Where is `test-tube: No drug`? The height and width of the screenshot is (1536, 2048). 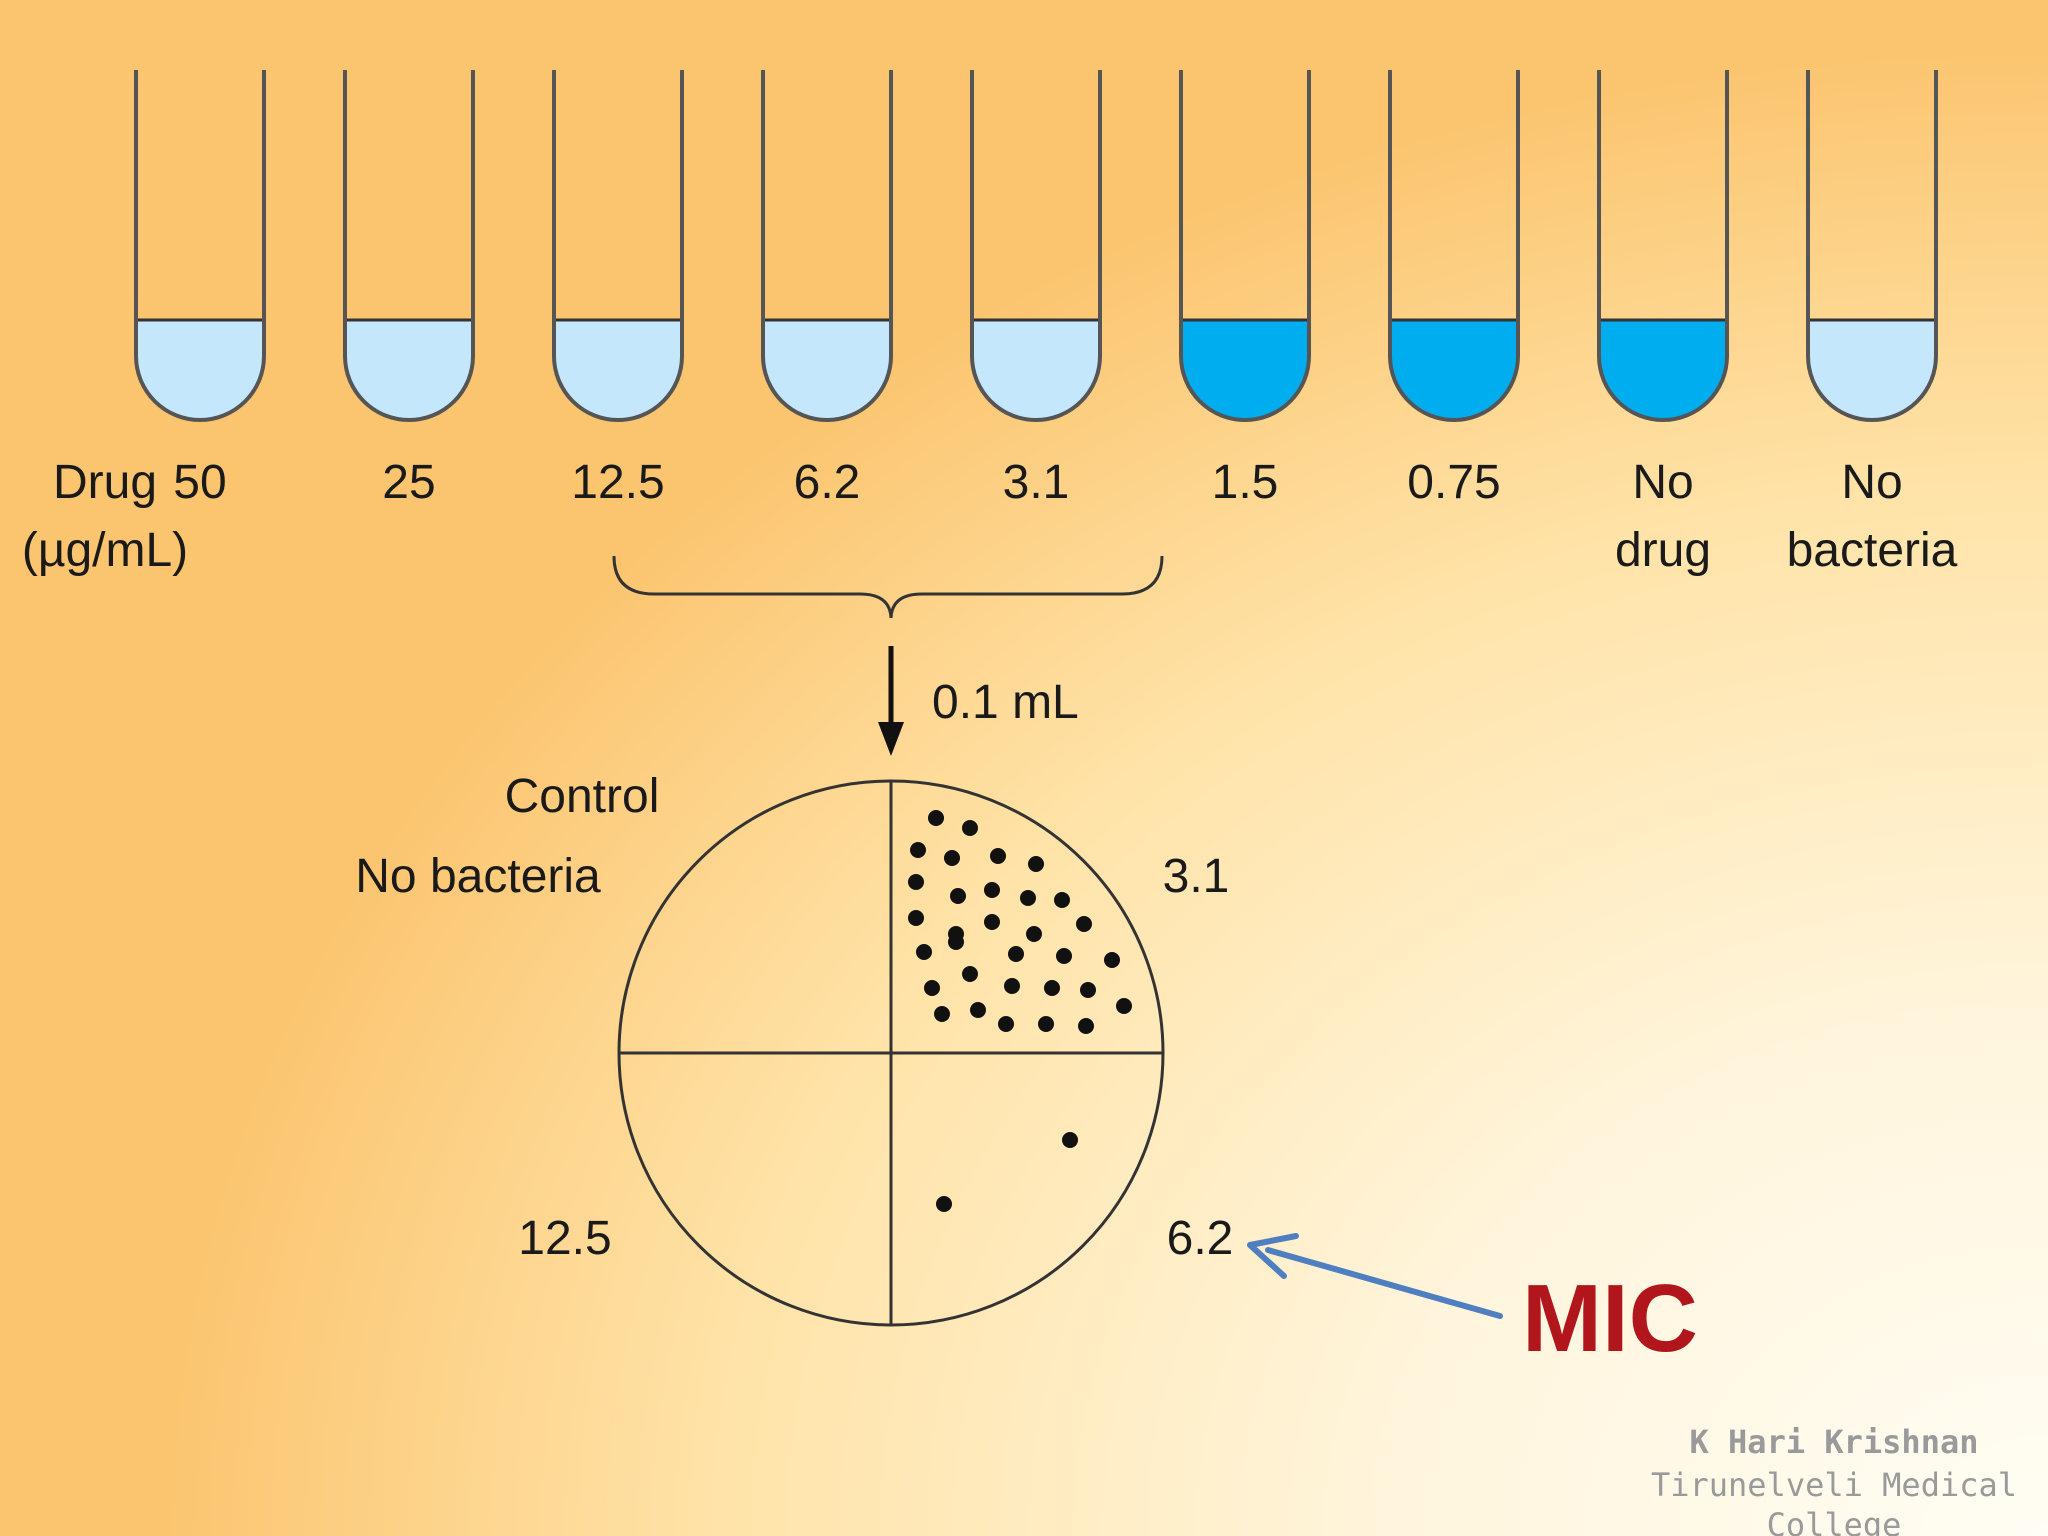
test-tube: No drug is located at coordinates (1663, 323).